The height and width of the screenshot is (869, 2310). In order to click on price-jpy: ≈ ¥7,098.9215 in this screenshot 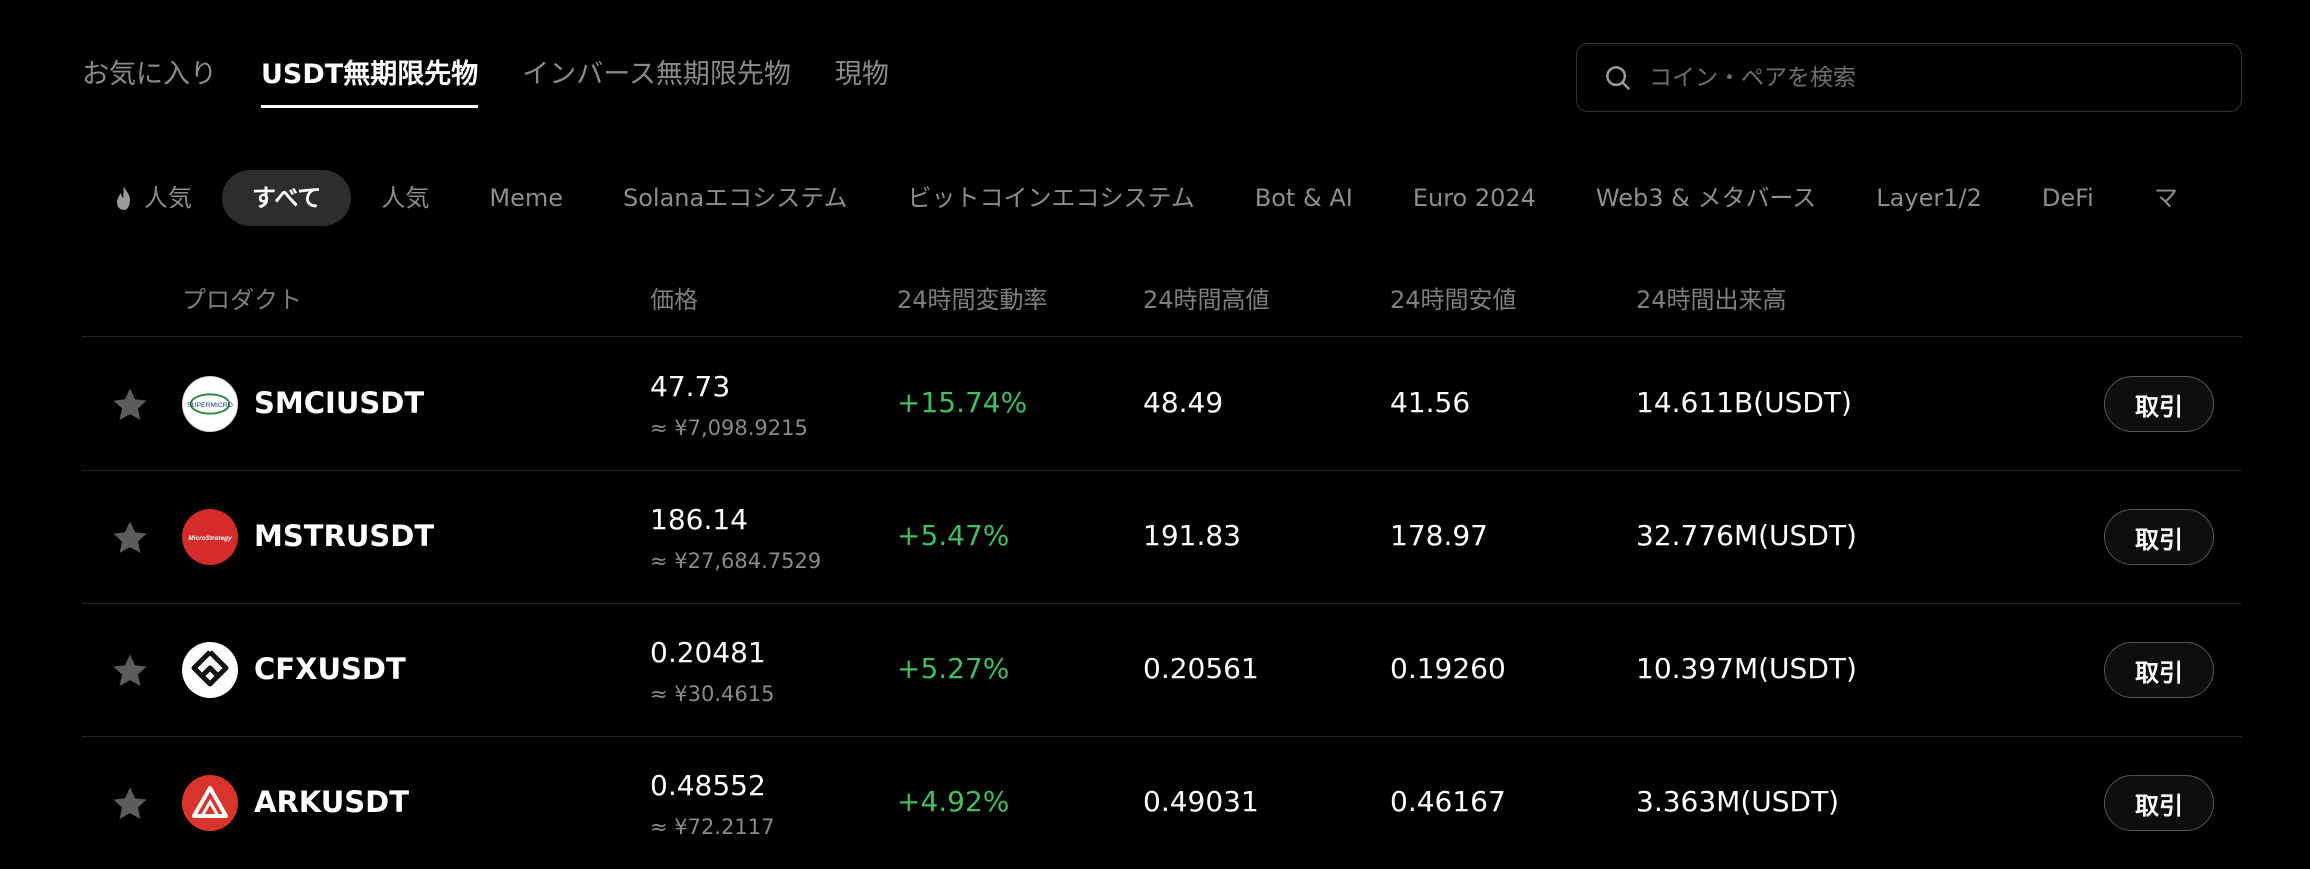, I will do `click(729, 428)`.